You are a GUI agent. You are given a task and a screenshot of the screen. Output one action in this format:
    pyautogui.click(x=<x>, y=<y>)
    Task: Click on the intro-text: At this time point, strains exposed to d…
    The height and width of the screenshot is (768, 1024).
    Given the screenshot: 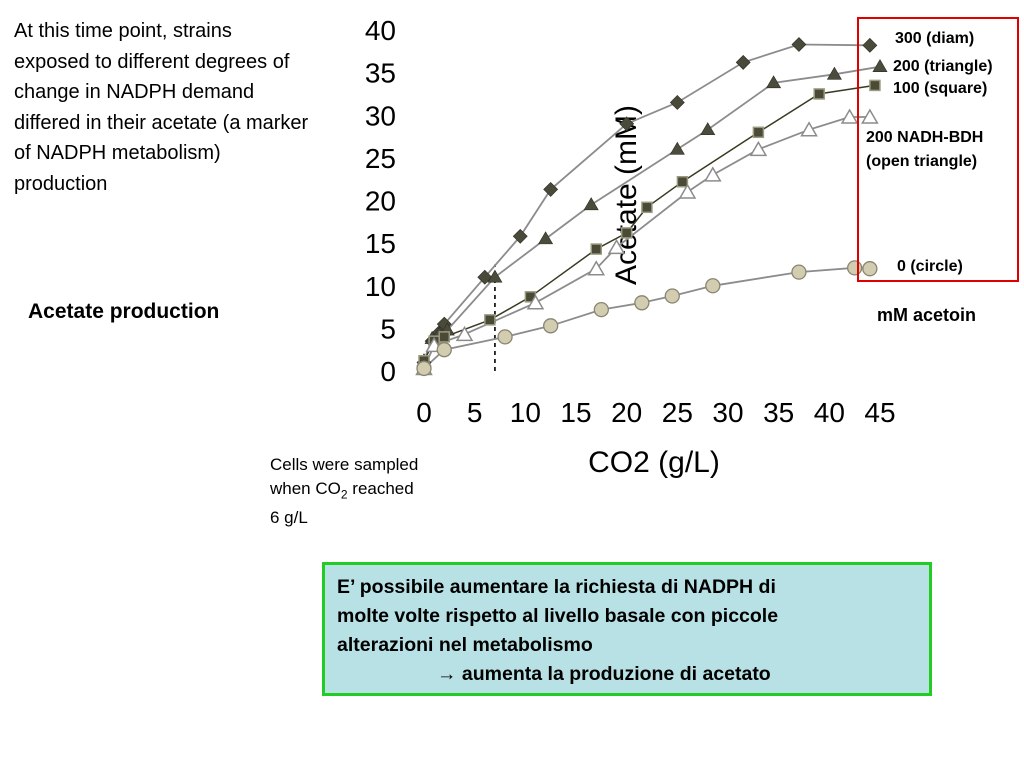 What is the action you would take?
    pyautogui.click(x=161, y=107)
    